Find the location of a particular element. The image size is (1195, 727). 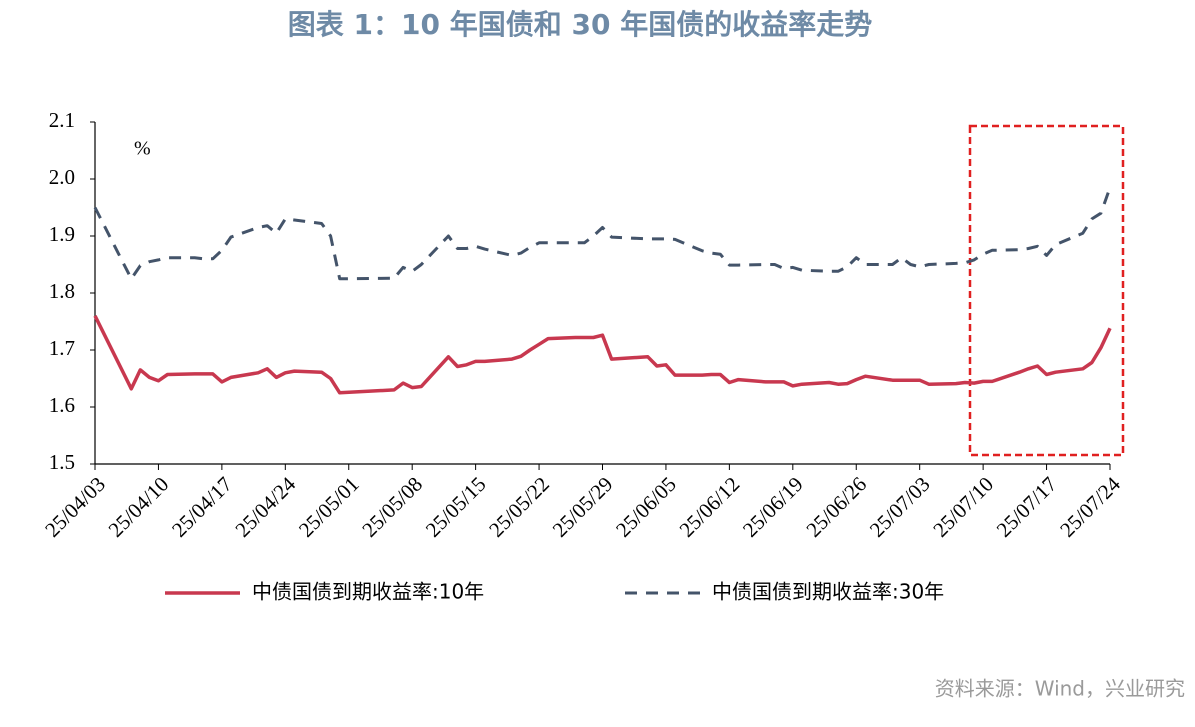

highlight-box is located at coordinates (1046, 290).